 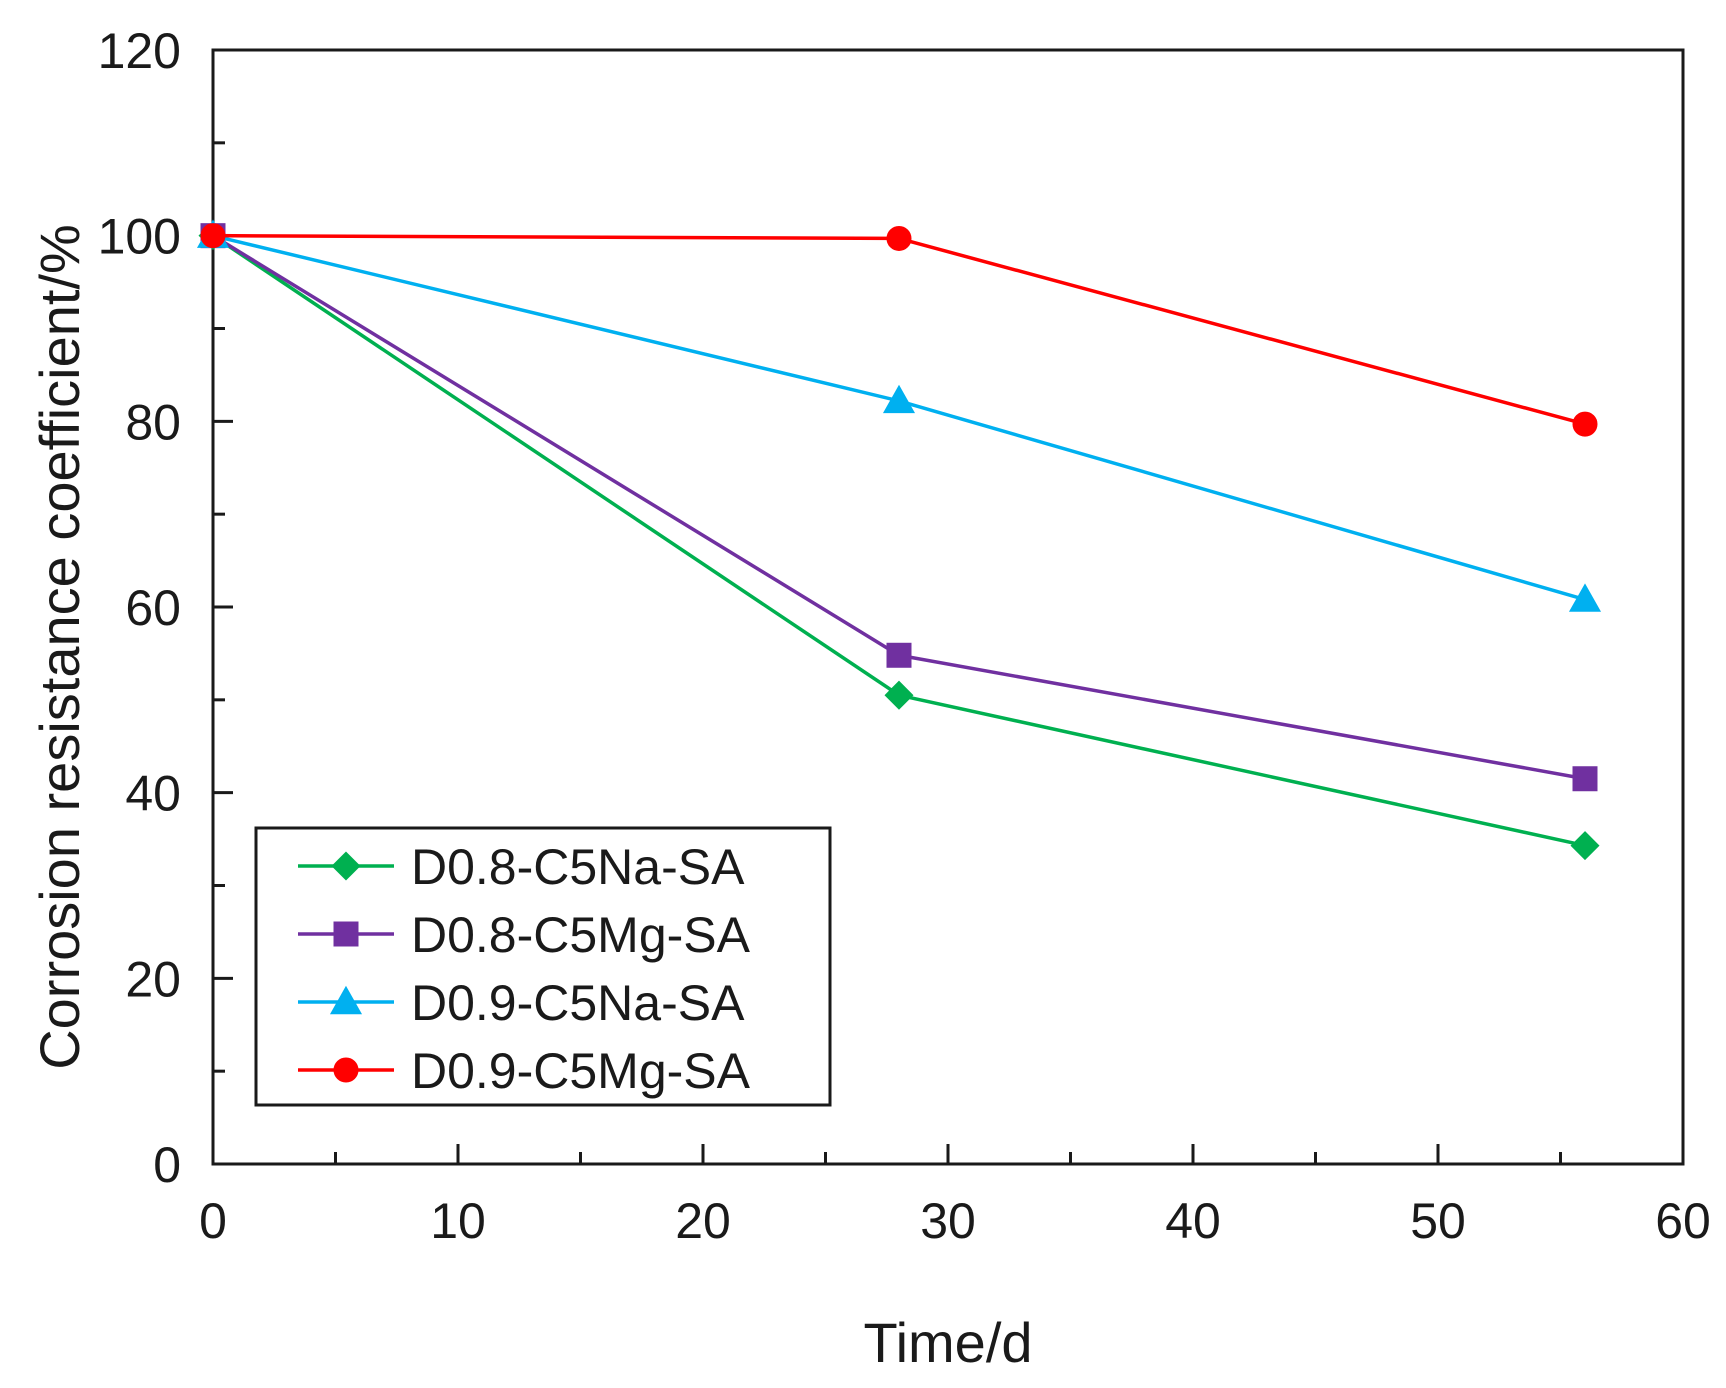 I want to click on legend-label: D0.8-C5Mg-SA, so click(x=581, y=935).